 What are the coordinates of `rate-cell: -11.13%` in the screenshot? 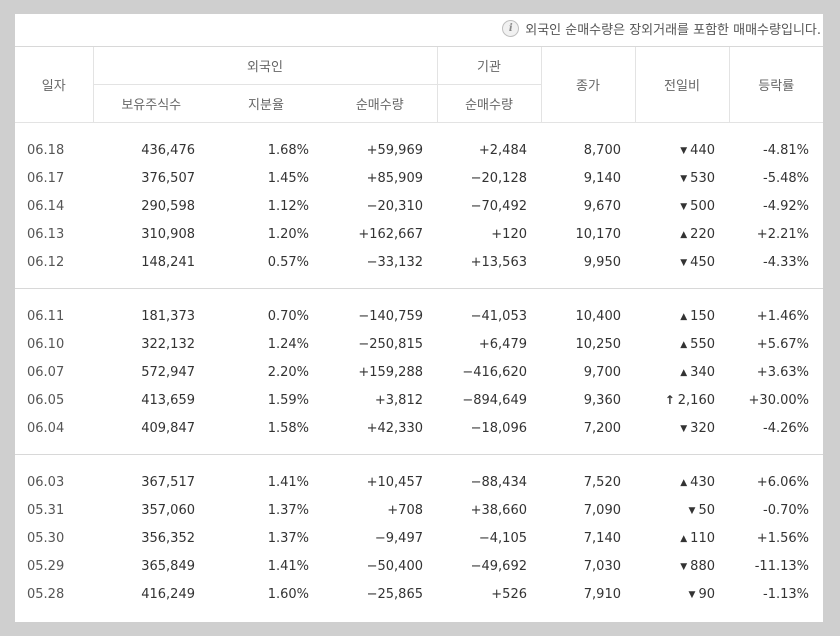 It's located at (781, 566).